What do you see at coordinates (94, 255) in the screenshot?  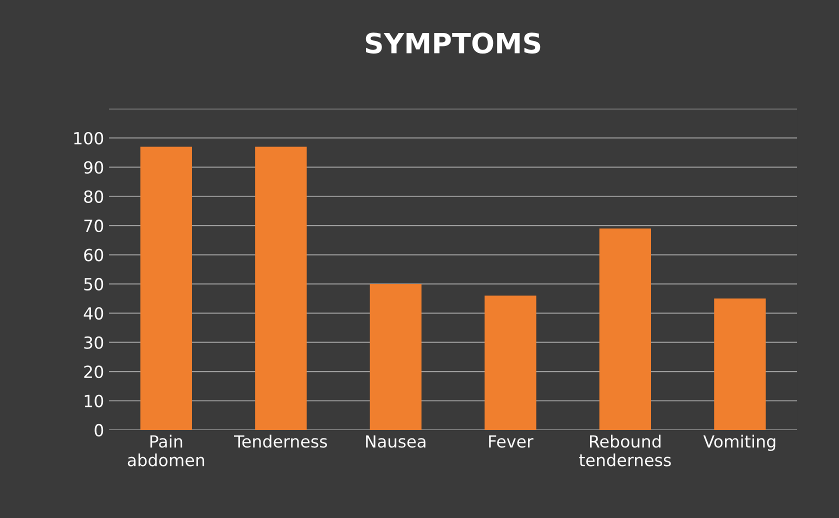 I see `y-tick-label: 60` at bounding box center [94, 255].